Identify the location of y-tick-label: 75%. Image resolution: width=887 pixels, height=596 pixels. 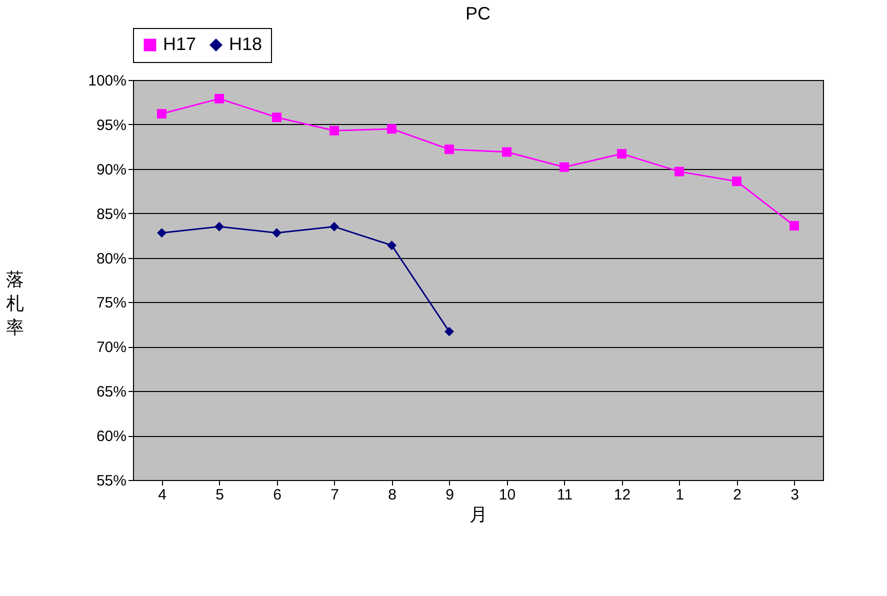
(111, 303).